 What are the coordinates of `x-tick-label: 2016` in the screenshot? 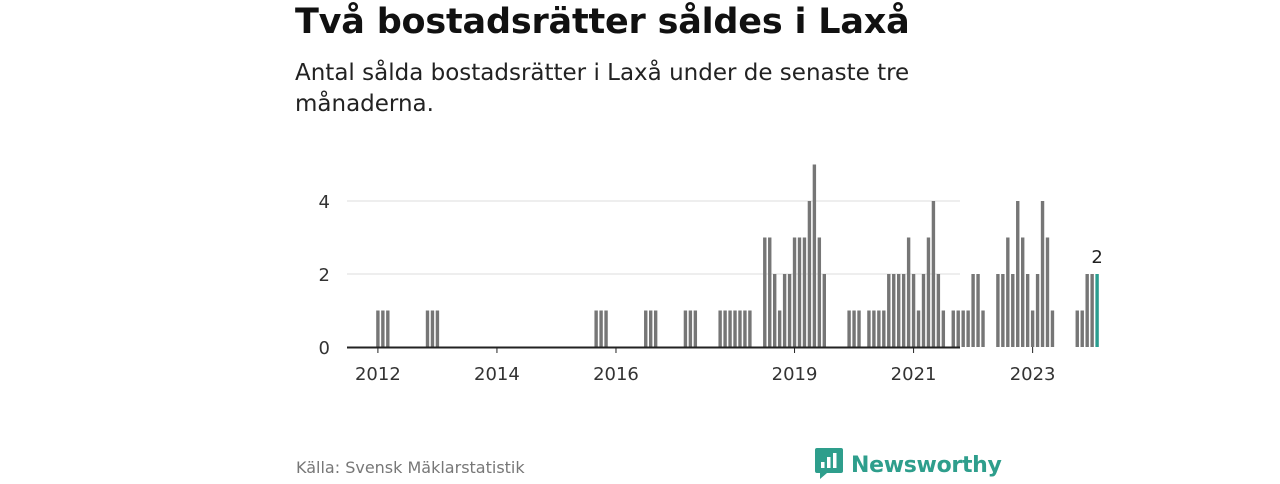 It's located at (616, 374).